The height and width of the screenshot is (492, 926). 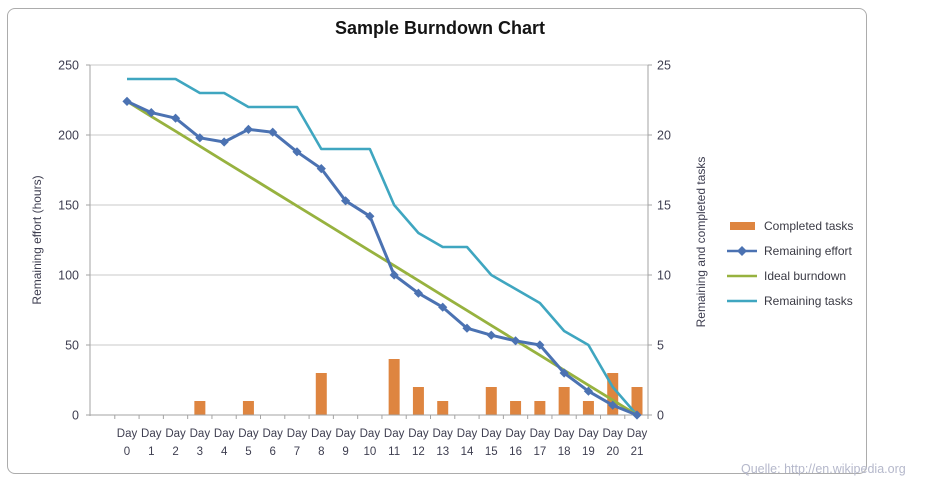 I want to click on svg-text: 16, so click(x=515, y=452).